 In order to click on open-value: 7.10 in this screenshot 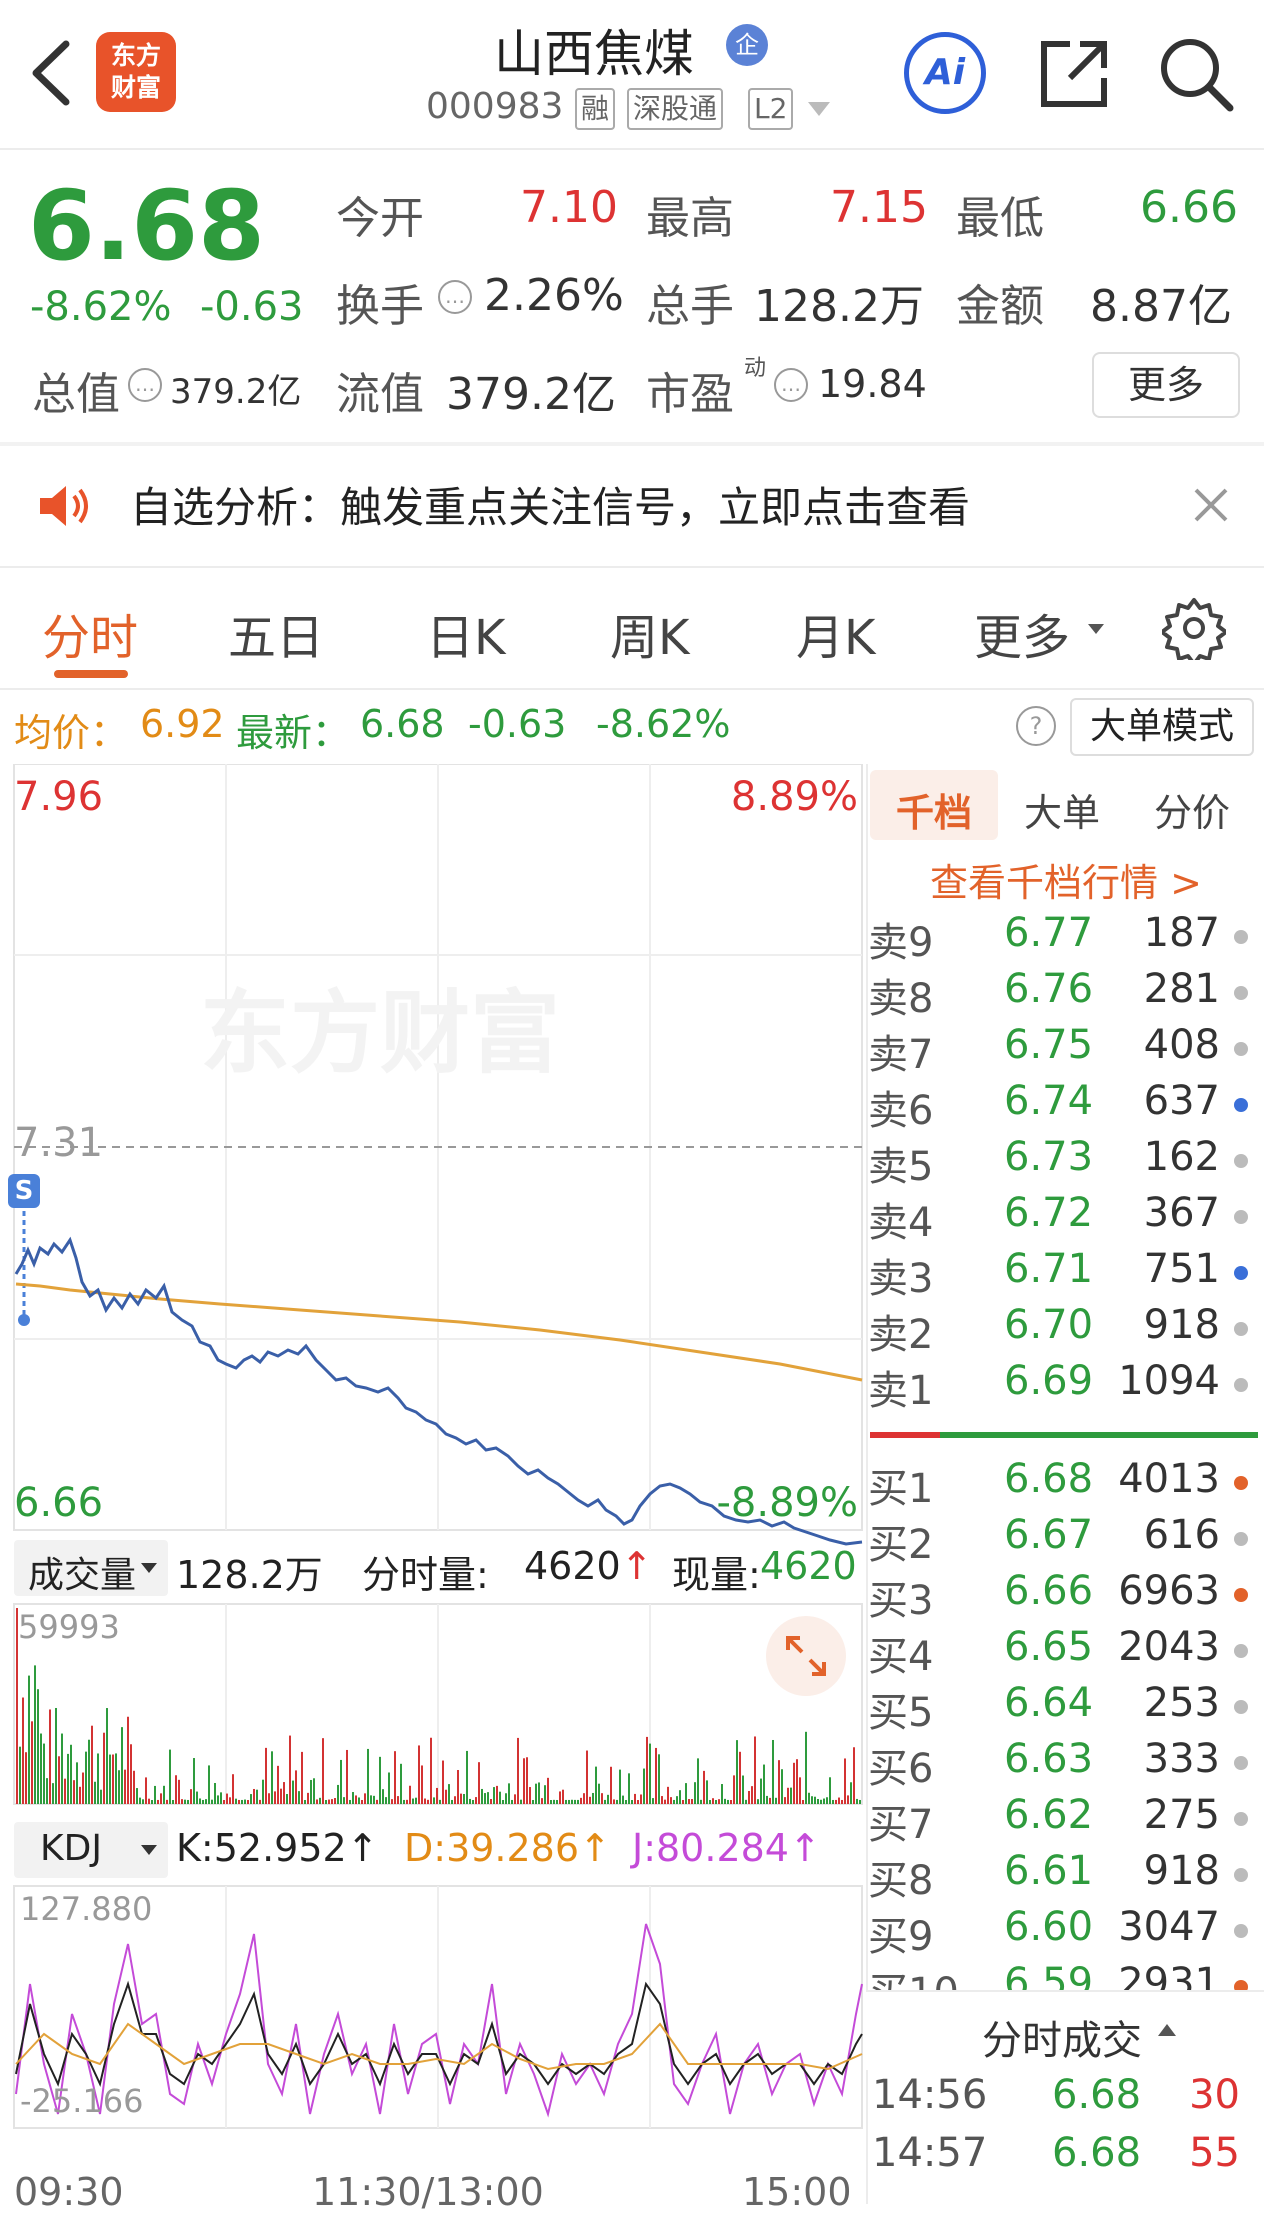, I will do `click(569, 207)`.